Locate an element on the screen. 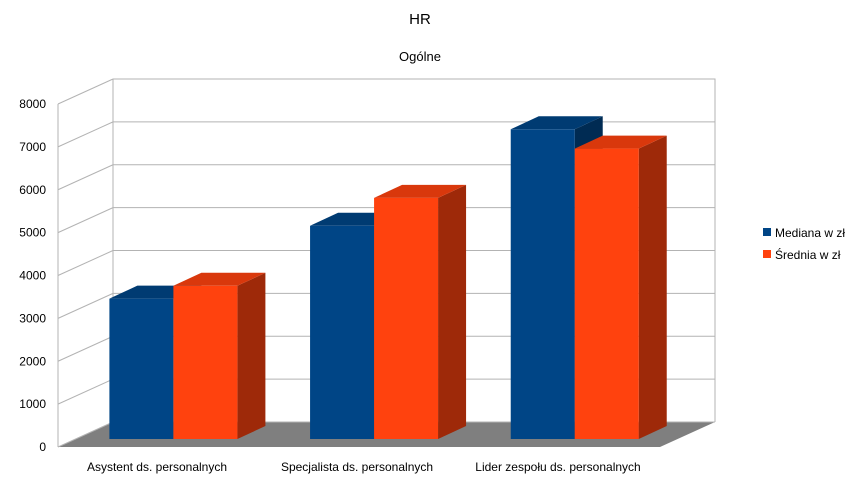  chart-title: HR is located at coordinates (420, 19).